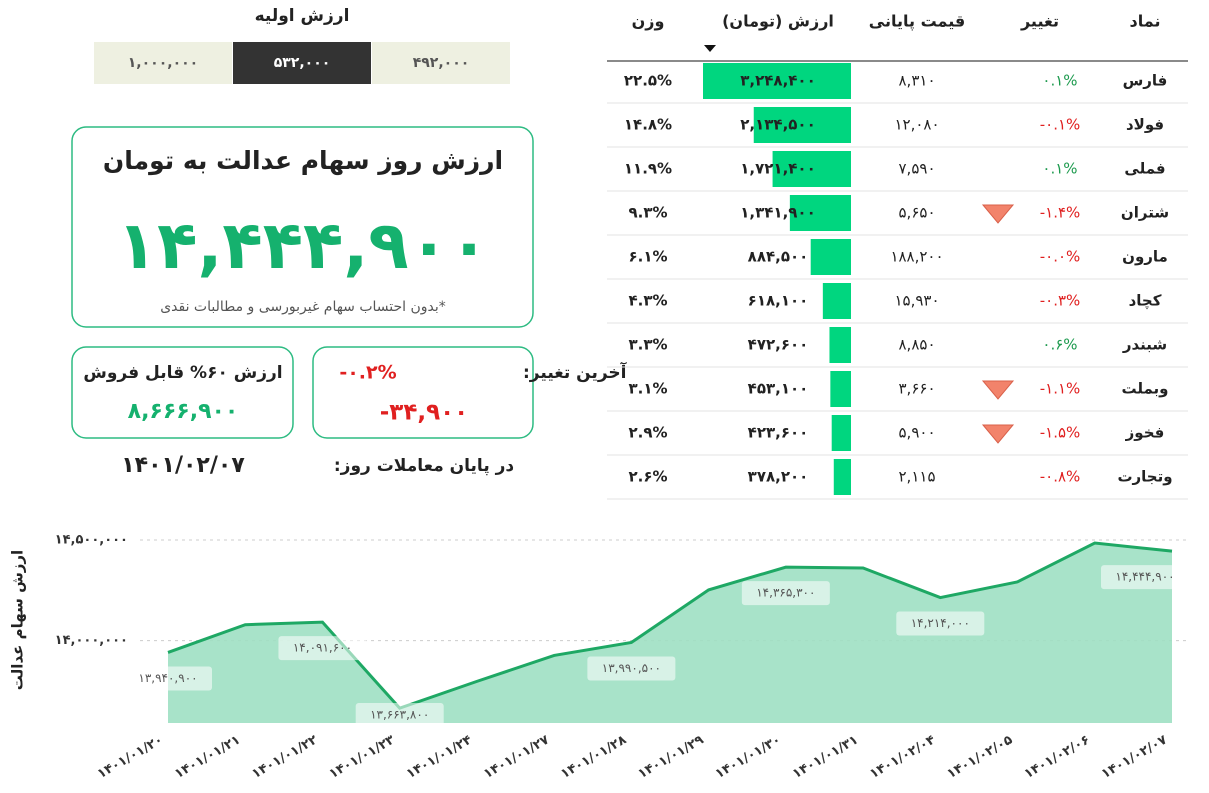 This screenshot has width=1209, height=793. What do you see at coordinates (516, 757) in the screenshot?
I see `x-tick-label: ۱۴۰۱/۰۱/۲۷` at bounding box center [516, 757].